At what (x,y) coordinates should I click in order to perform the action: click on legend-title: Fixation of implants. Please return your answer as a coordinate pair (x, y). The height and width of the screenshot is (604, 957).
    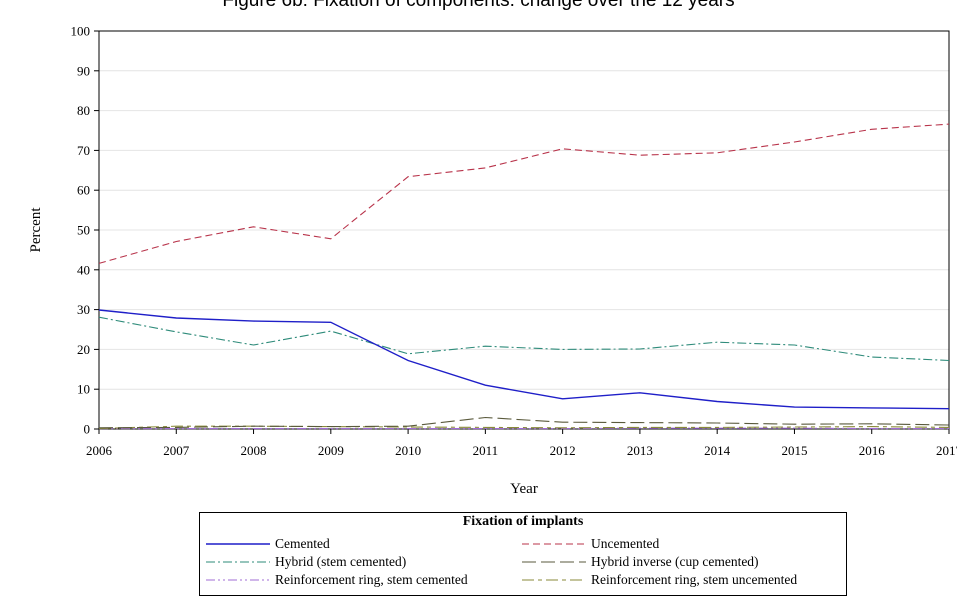
    Looking at the image, I should click on (523, 521).